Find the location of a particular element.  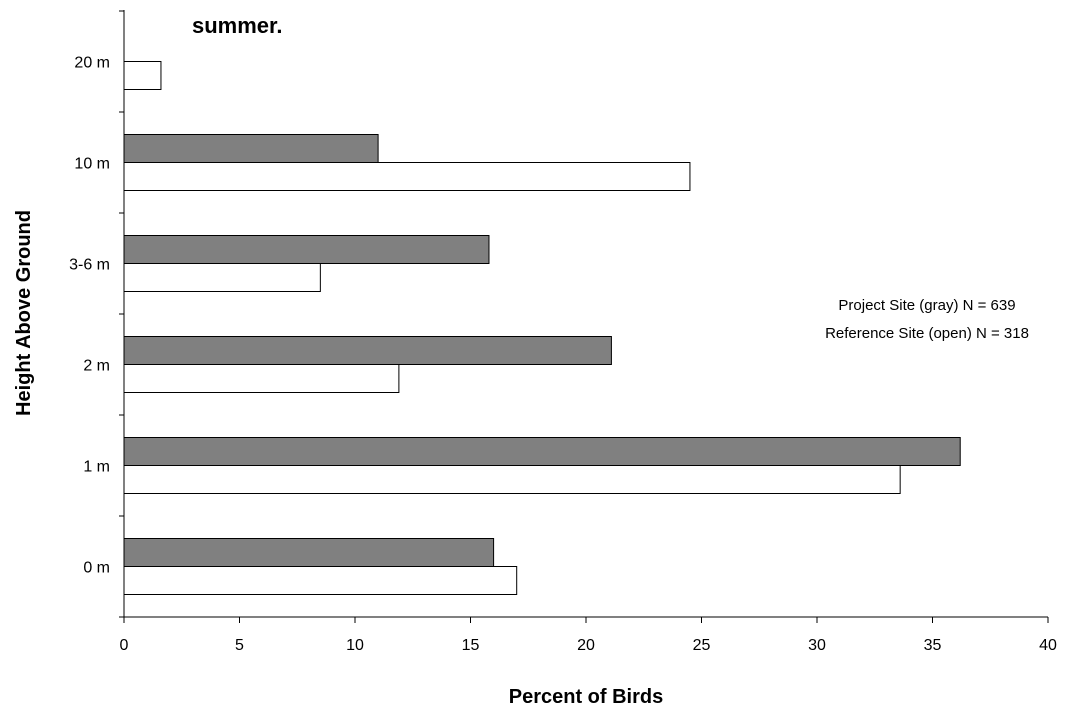

x-tick-label: 25 is located at coordinates (702, 645).